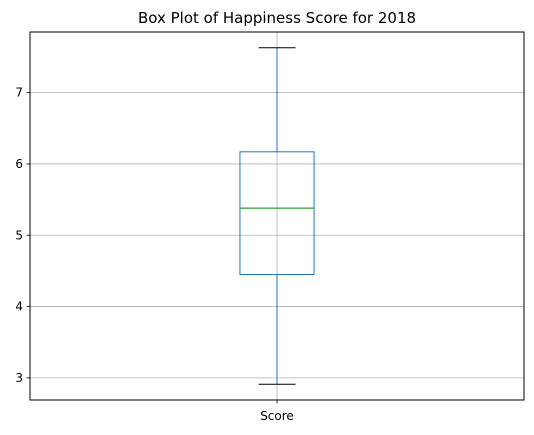 This screenshot has width=534, height=435. Describe the element at coordinates (19, 235) in the screenshot. I see `y-tick-label: 5` at that location.